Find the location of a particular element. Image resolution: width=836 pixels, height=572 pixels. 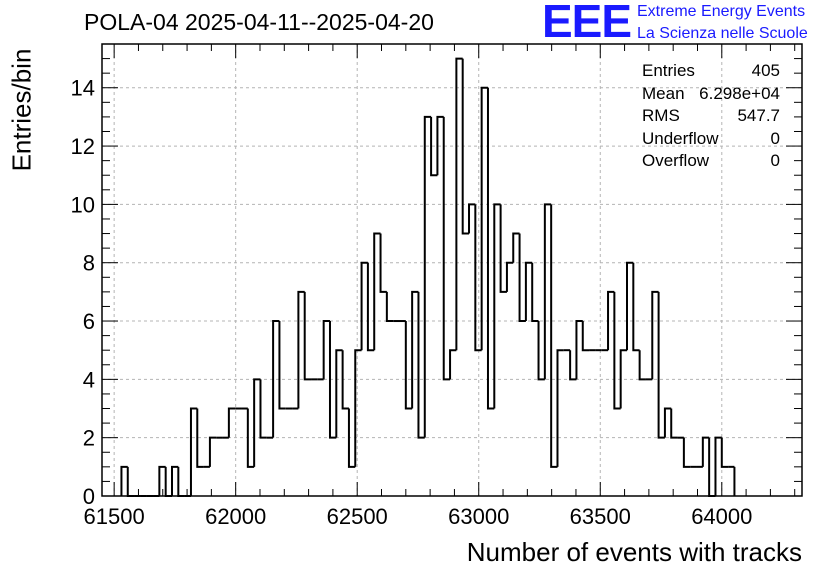

stats-key: Mean is located at coordinates (663, 93).